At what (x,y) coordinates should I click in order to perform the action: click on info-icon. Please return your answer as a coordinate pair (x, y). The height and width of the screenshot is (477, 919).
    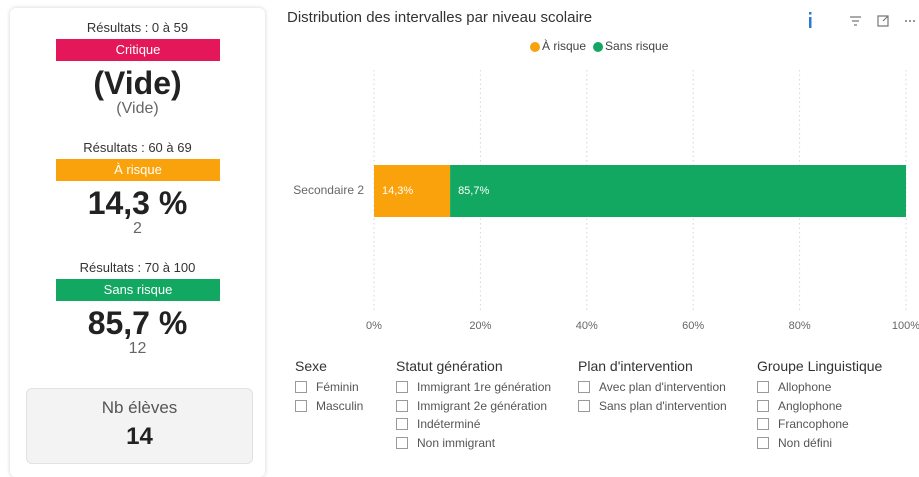
    Looking at the image, I should click on (810, 13).